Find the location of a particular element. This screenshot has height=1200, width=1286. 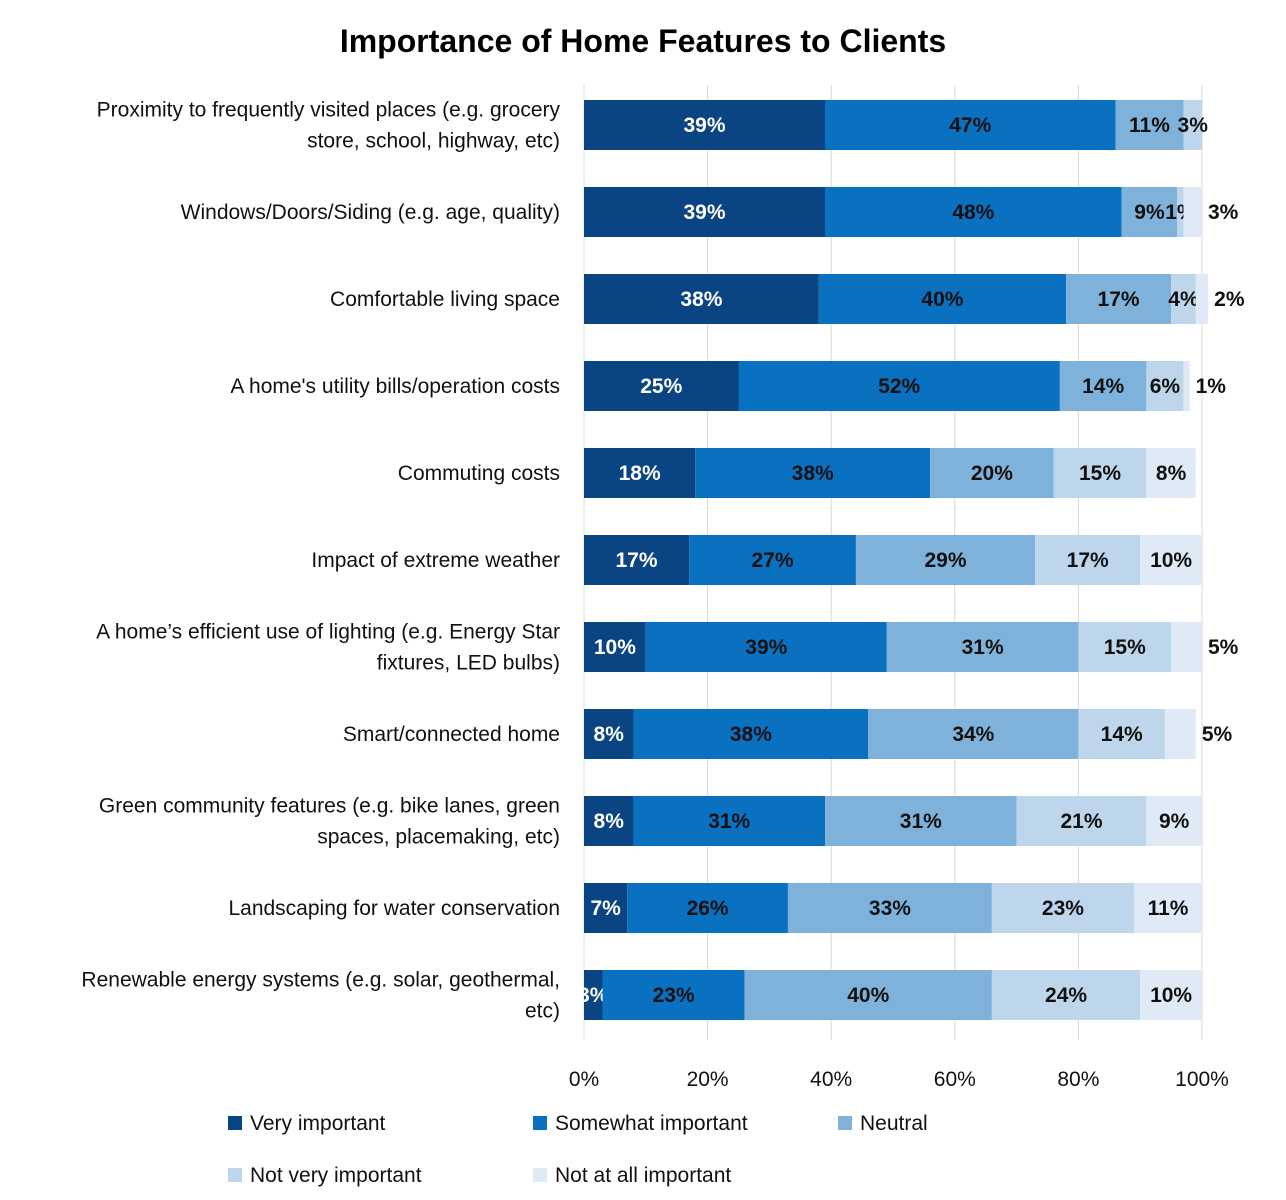

data-label: 52% is located at coordinates (899, 386).